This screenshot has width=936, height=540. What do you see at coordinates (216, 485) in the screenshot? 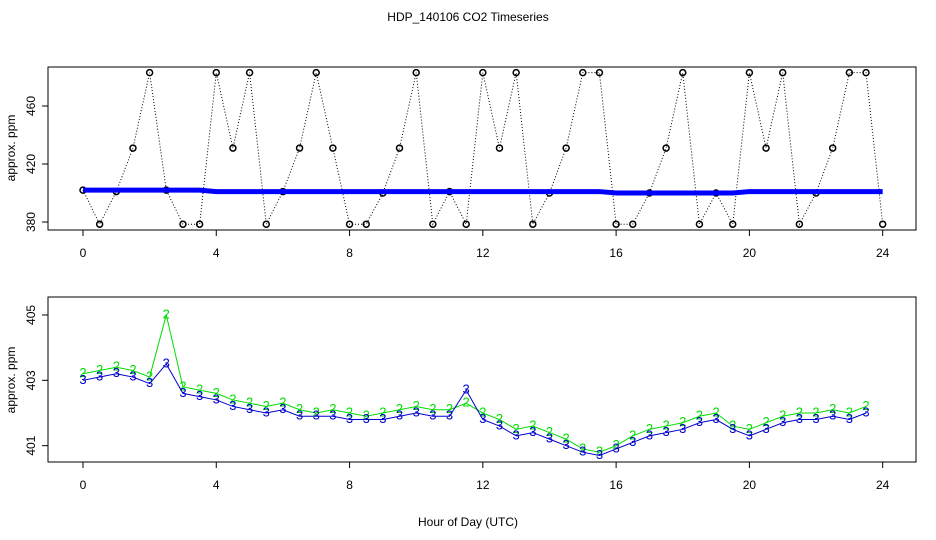
I see `x-tick-label: 4` at bounding box center [216, 485].